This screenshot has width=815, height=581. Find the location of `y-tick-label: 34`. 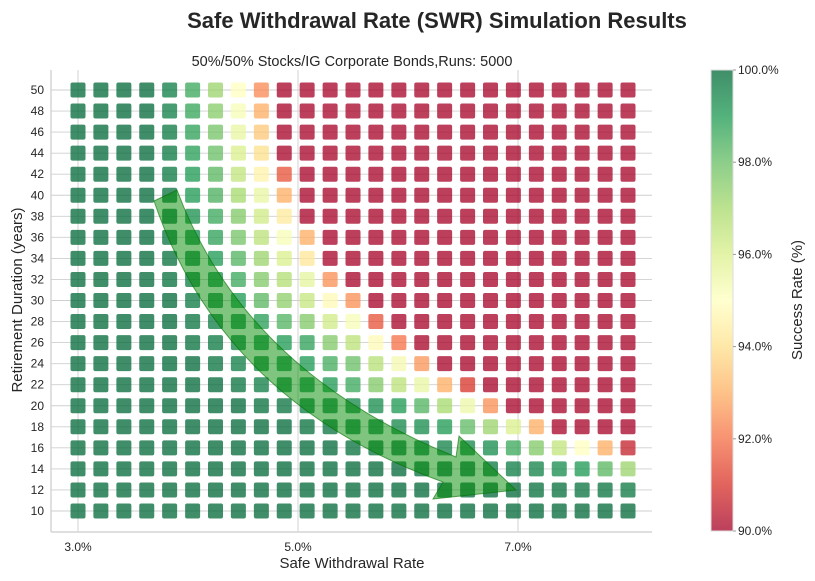

y-tick-label: 34 is located at coordinates (38, 258).